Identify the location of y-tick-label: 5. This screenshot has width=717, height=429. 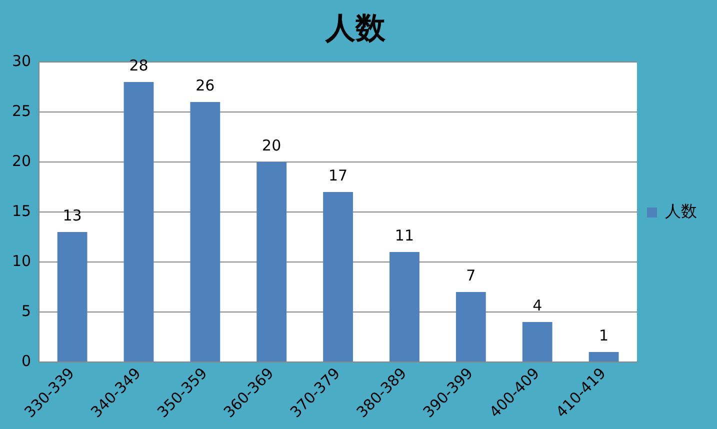
(27, 311).